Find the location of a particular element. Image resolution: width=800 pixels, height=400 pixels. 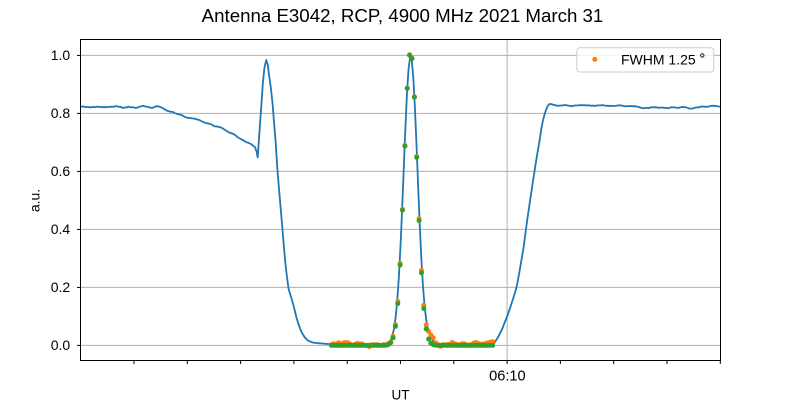

svg-text: 0.8 is located at coordinates (61, 113).